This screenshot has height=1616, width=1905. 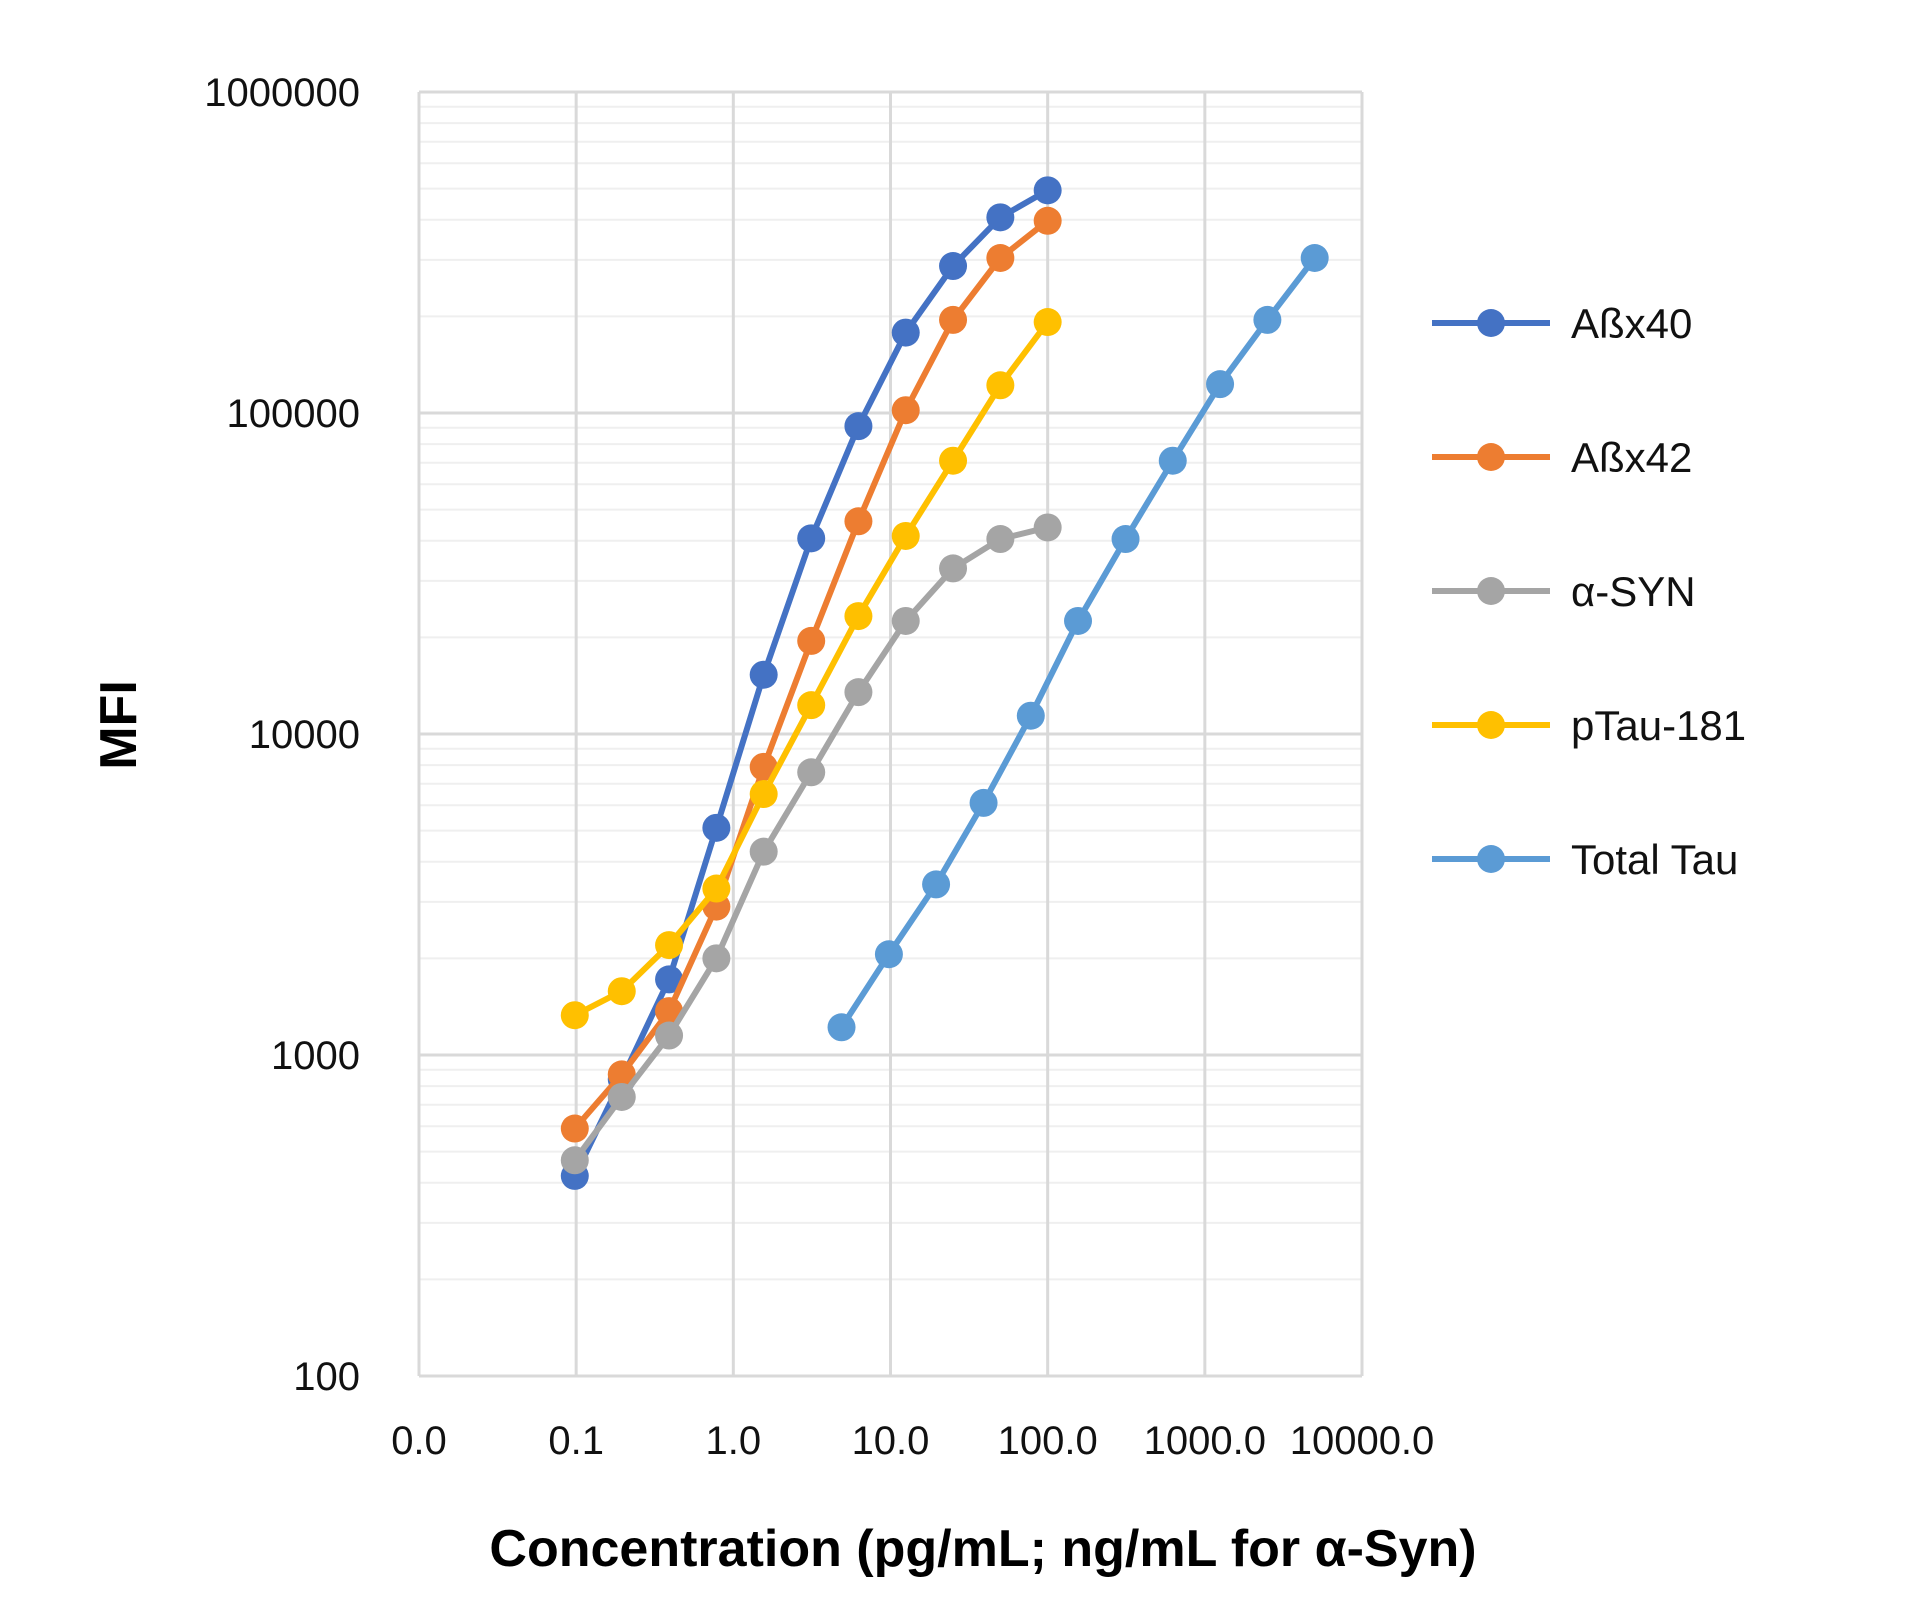 I want to click on legend-label: Aßx42, so click(x=1631, y=457).